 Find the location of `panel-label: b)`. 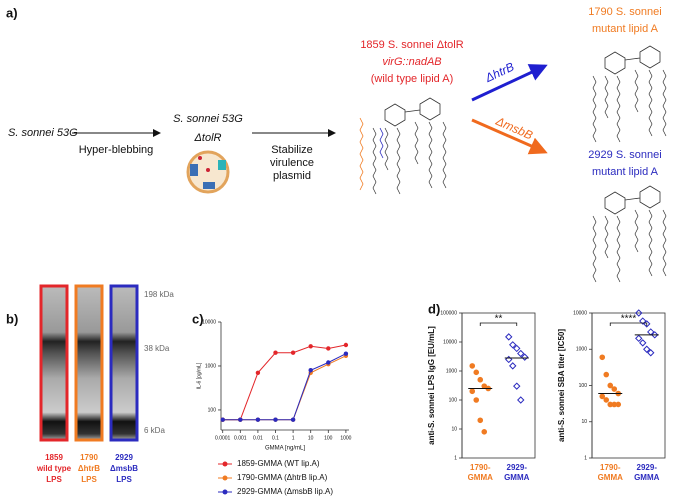

panel-label: b) is located at coordinates (12, 318).